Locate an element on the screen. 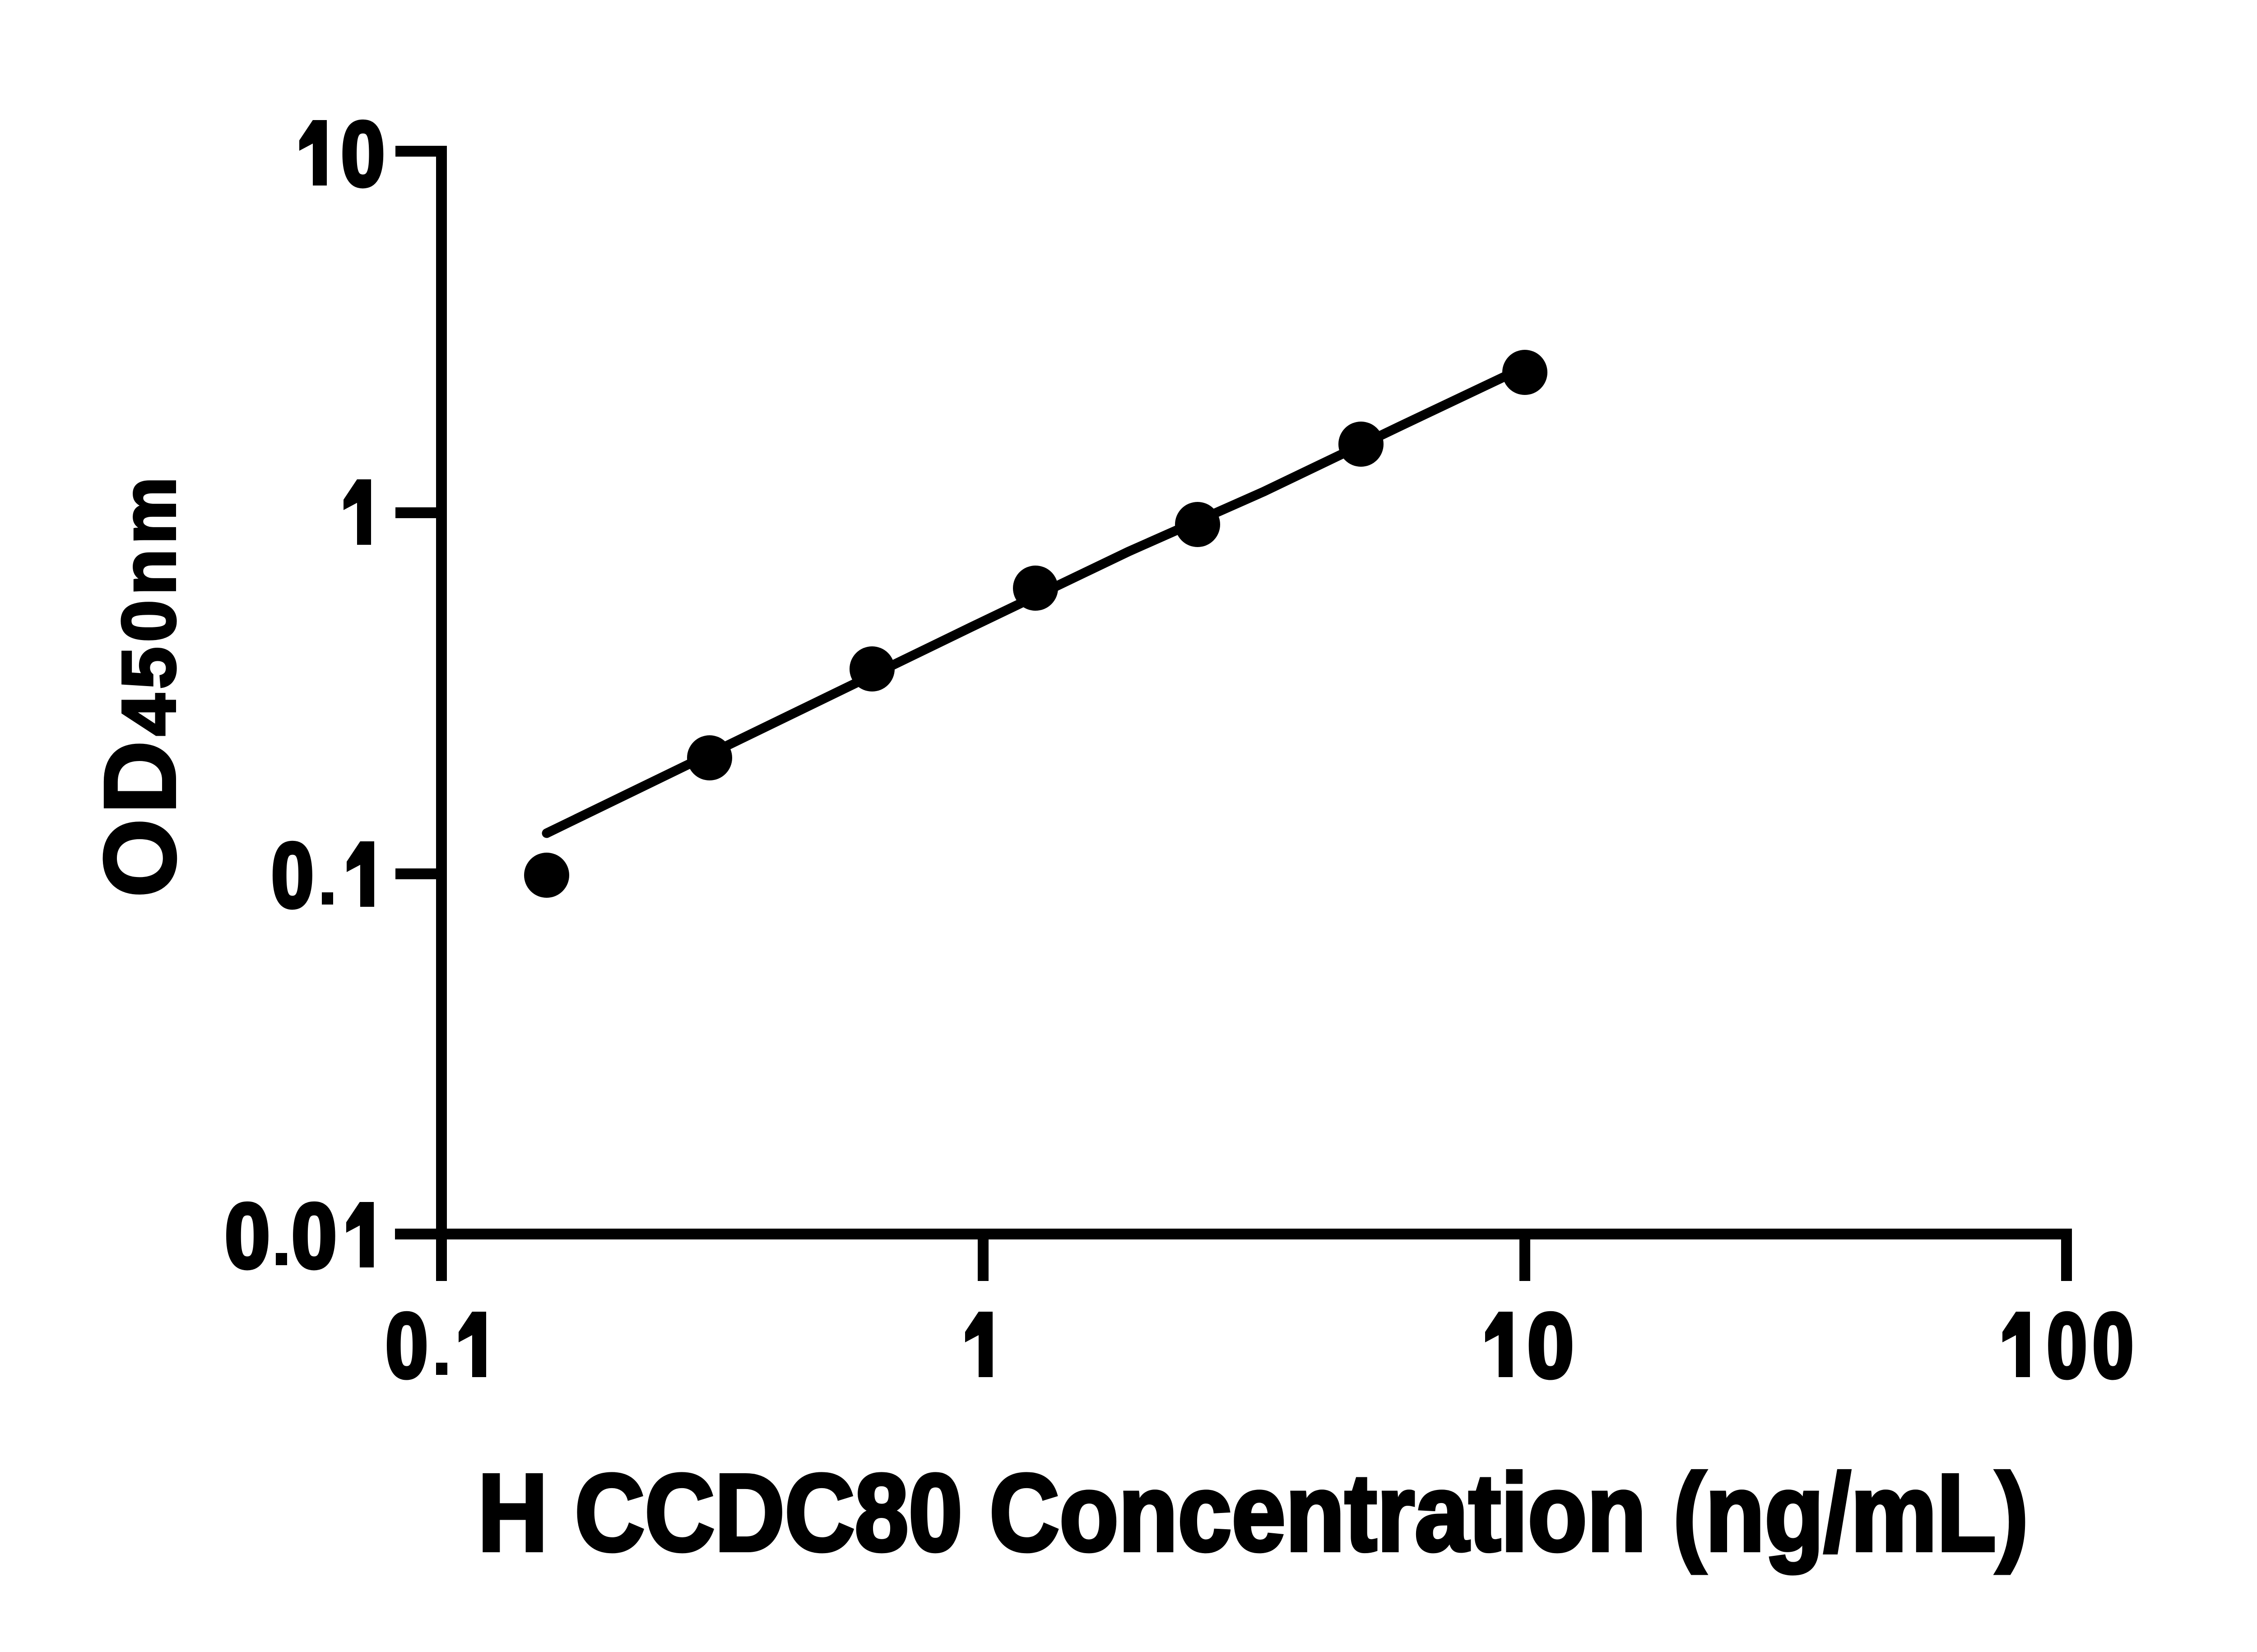  svg-text: H CCDC80 Concentration (ng/mL) is located at coordinates (1253, 1513).